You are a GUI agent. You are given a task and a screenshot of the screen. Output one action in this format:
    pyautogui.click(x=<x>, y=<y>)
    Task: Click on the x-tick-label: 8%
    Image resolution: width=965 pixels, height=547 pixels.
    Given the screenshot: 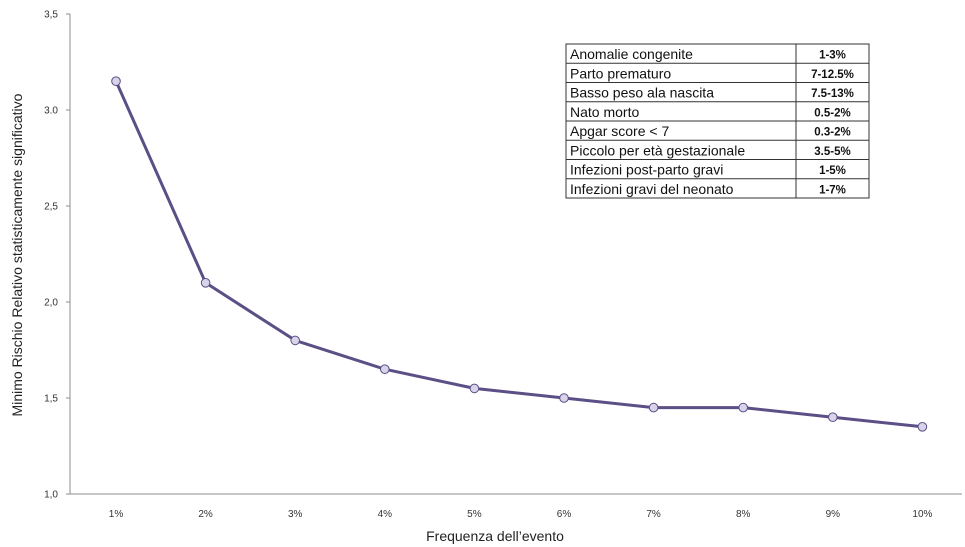 What is the action you would take?
    pyautogui.click(x=743, y=514)
    